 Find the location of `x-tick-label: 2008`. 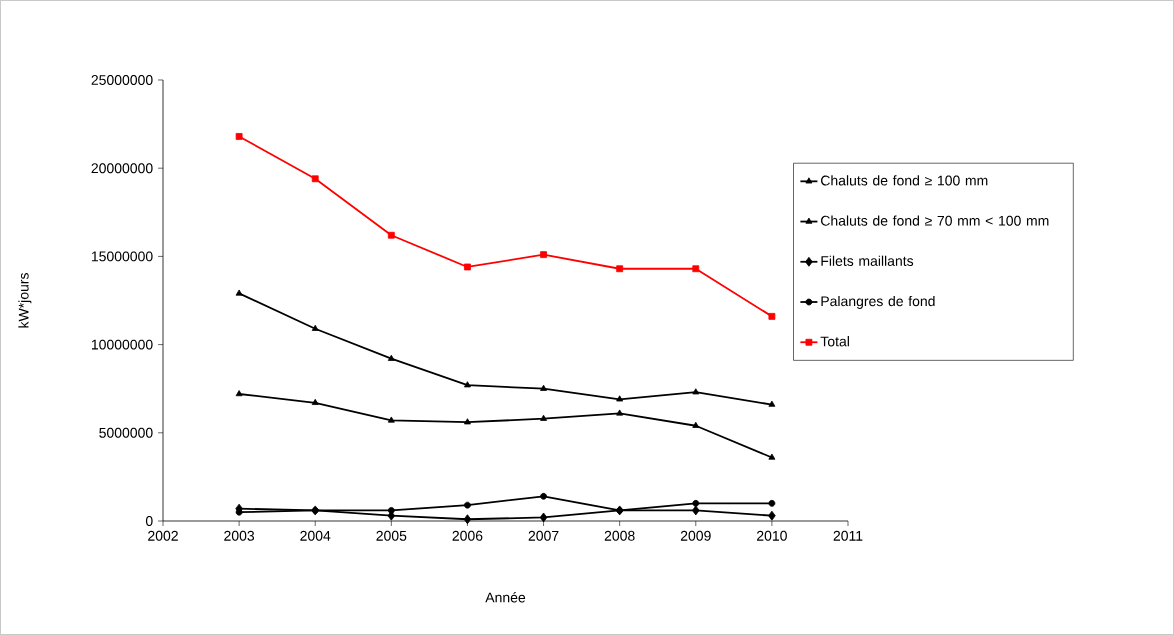

x-tick-label: 2008 is located at coordinates (619, 535).